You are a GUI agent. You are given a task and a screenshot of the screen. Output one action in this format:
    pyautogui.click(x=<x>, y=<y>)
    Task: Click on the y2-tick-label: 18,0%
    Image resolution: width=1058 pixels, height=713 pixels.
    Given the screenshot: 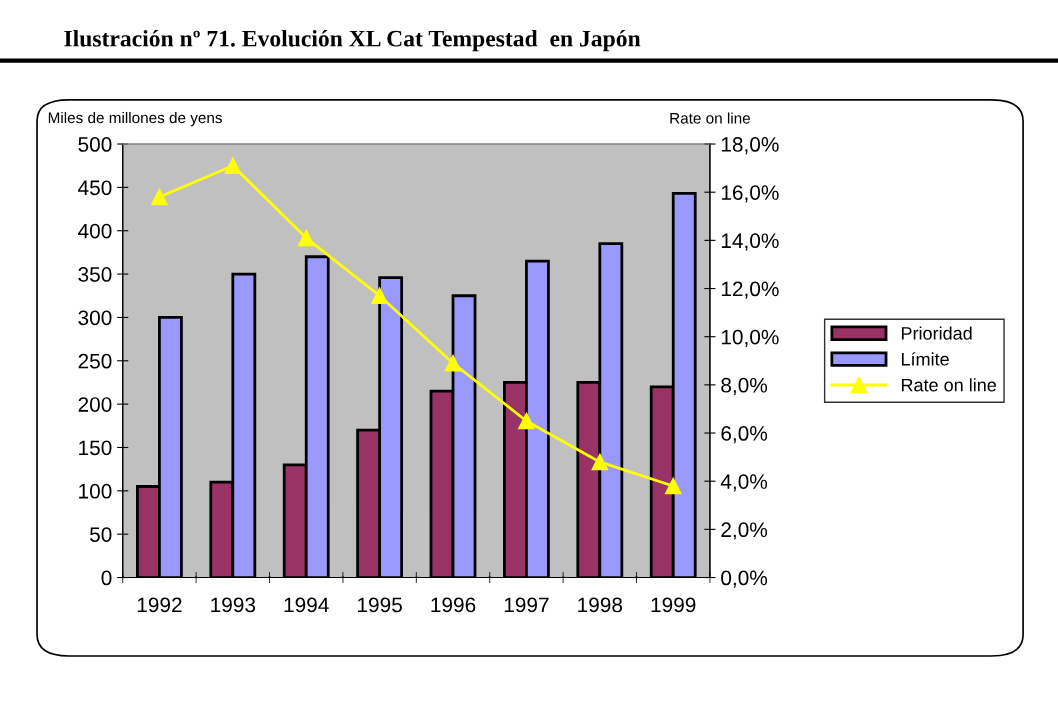 What is the action you would take?
    pyautogui.click(x=750, y=146)
    